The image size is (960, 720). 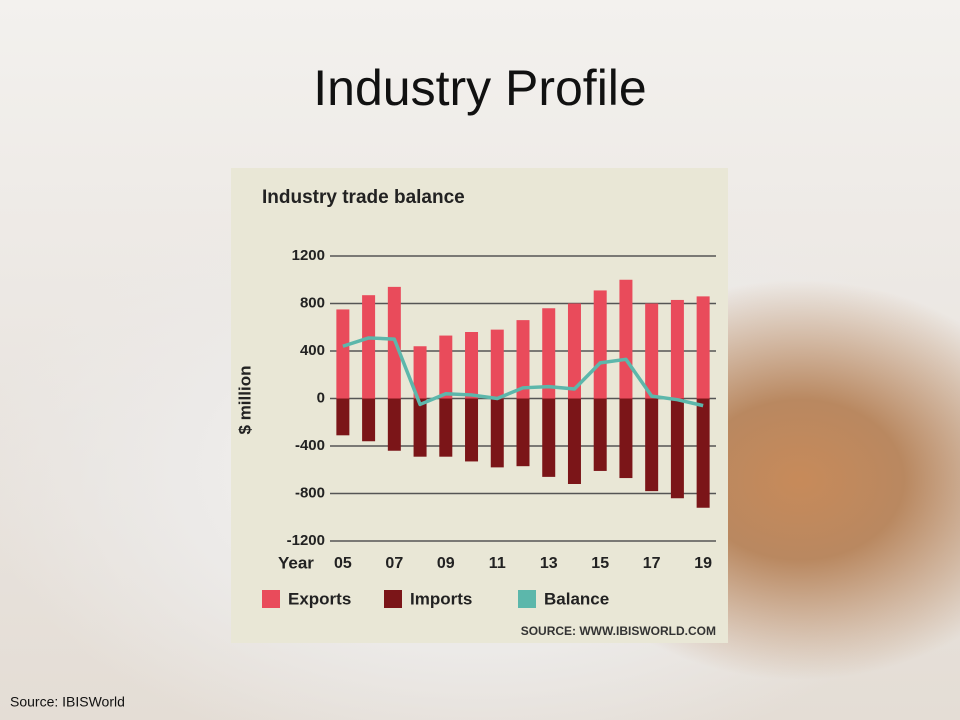 I want to click on x-tick-label: 07, so click(x=394, y=563).